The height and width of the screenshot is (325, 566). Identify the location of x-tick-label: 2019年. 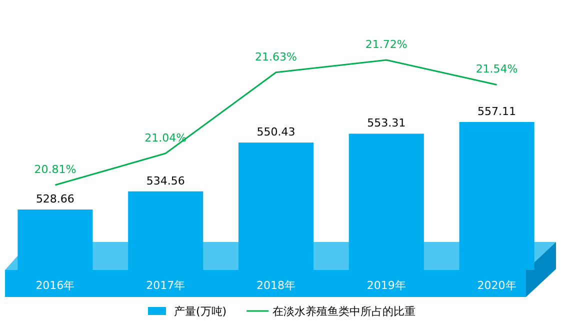
(386, 285).